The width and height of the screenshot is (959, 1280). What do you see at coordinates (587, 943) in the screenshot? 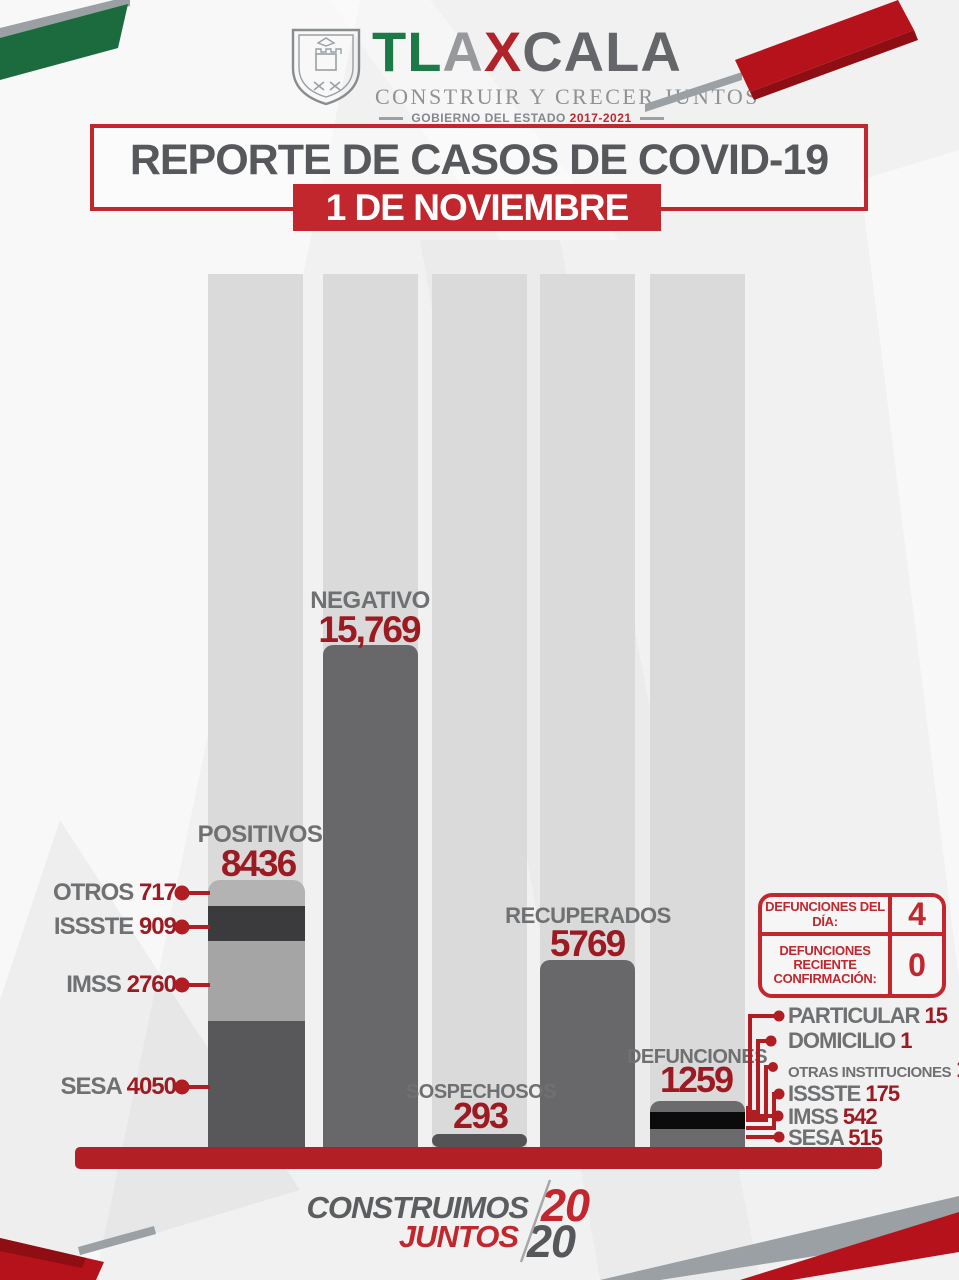
I see `value-recuperados: 5769` at bounding box center [587, 943].